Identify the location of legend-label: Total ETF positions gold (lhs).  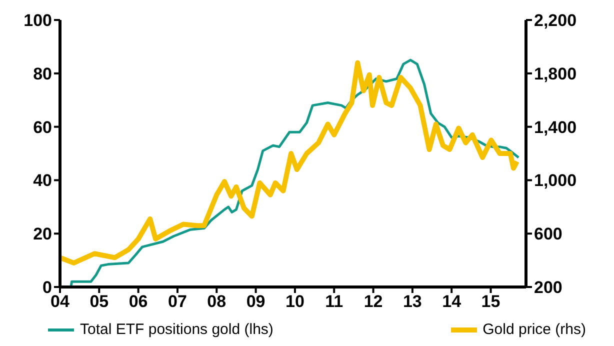
(177, 329).